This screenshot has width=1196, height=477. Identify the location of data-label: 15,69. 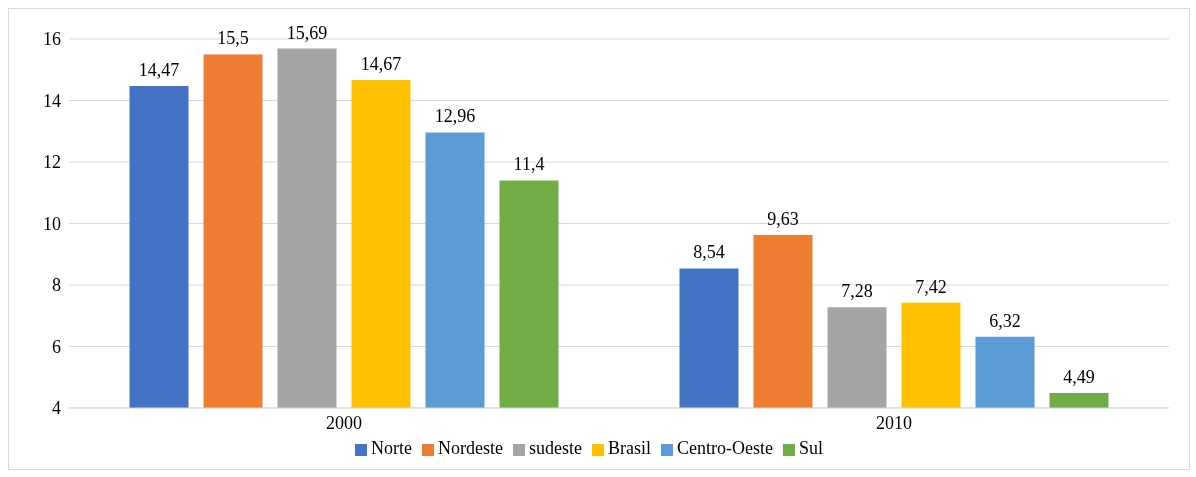
(307, 32).